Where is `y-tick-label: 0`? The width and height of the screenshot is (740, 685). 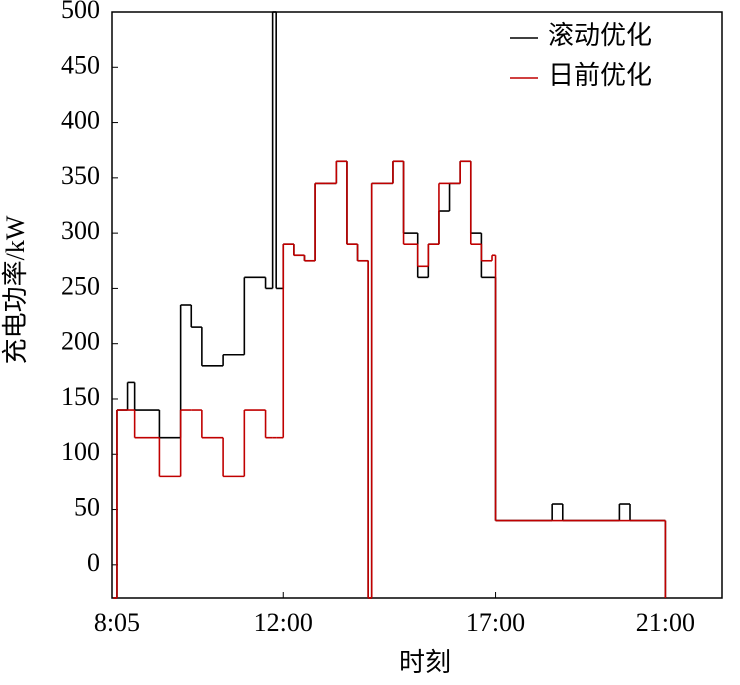 y-tick-label: 0 is located at coordinates (93, 562).